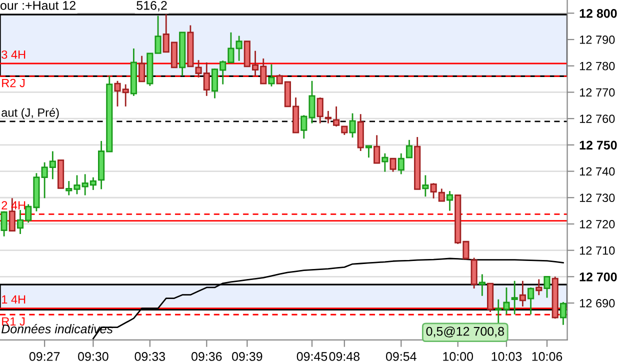 The image size is (622, 362). What do you see at coordinates (547, 356) in the screenshot?
I see `x-tick-label: 10:06` at bounding box center [547, 356].